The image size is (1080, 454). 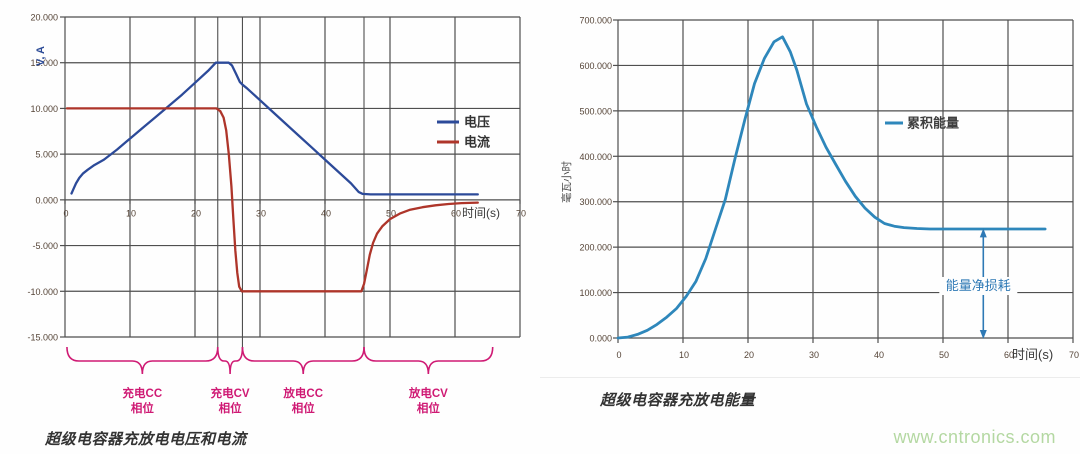 What do you see at coordinates (595, 21) in the screenshot?
I see `y-tick-label: 700.000` at bounding box center [595, 21].